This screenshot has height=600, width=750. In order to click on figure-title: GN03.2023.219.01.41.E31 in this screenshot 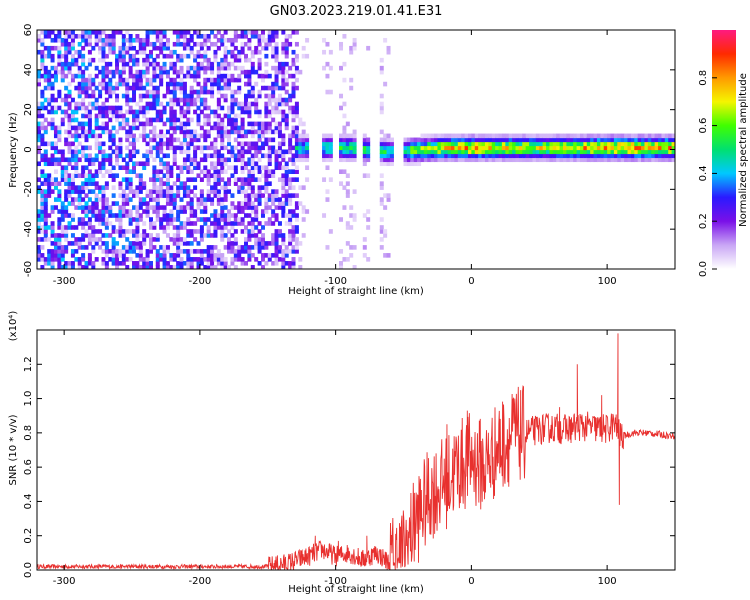, I will do `click(356, 11)`.